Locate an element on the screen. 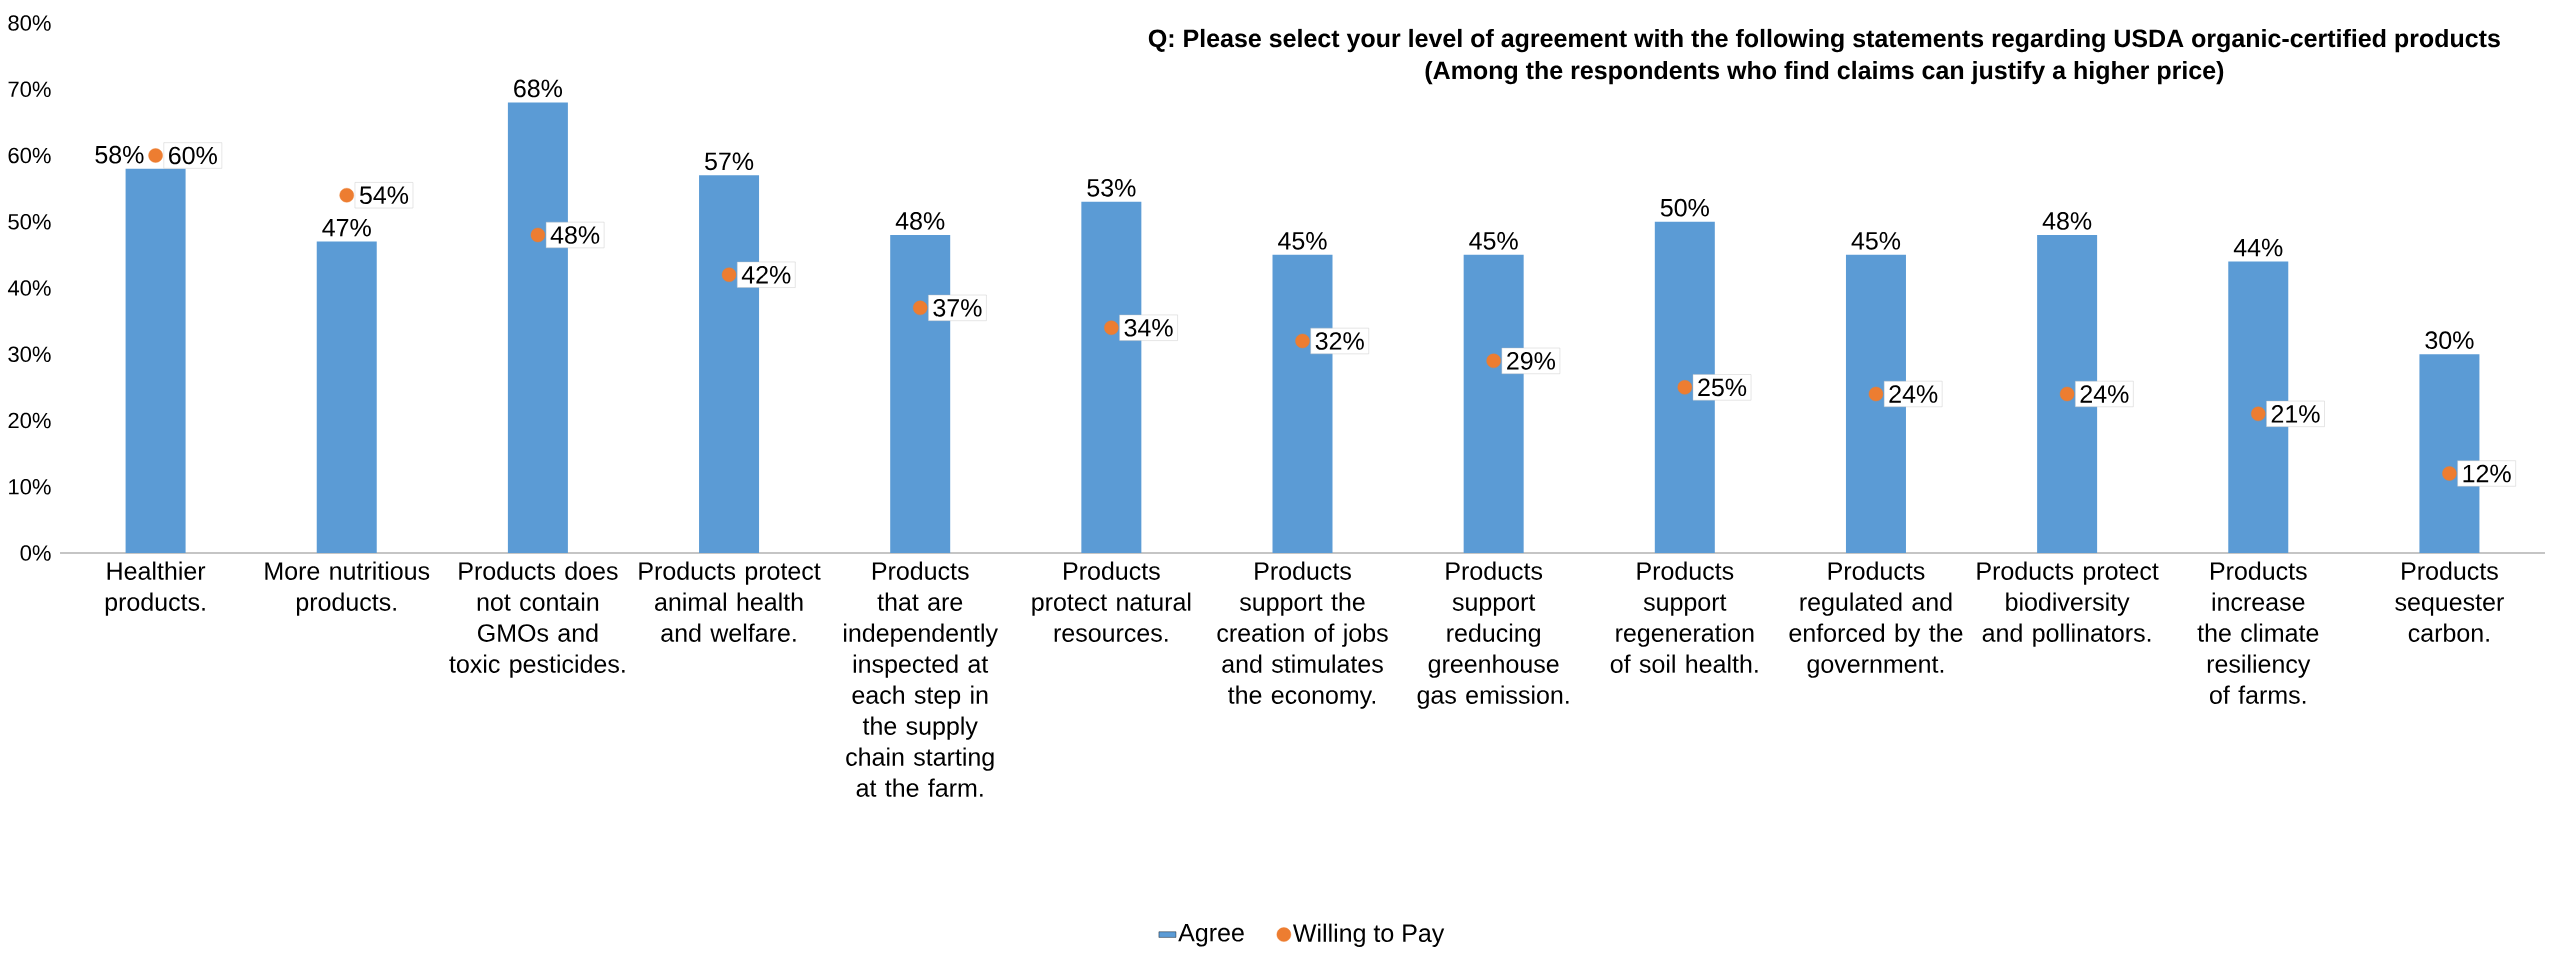 The image size is (2552, 963). data-label: 47% is located at coordinates (346, 227).